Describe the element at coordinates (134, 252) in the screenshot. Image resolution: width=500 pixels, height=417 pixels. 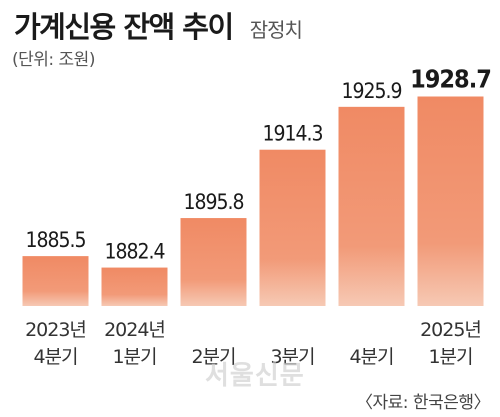
I see `value-label-1: 1882.4` at that location.